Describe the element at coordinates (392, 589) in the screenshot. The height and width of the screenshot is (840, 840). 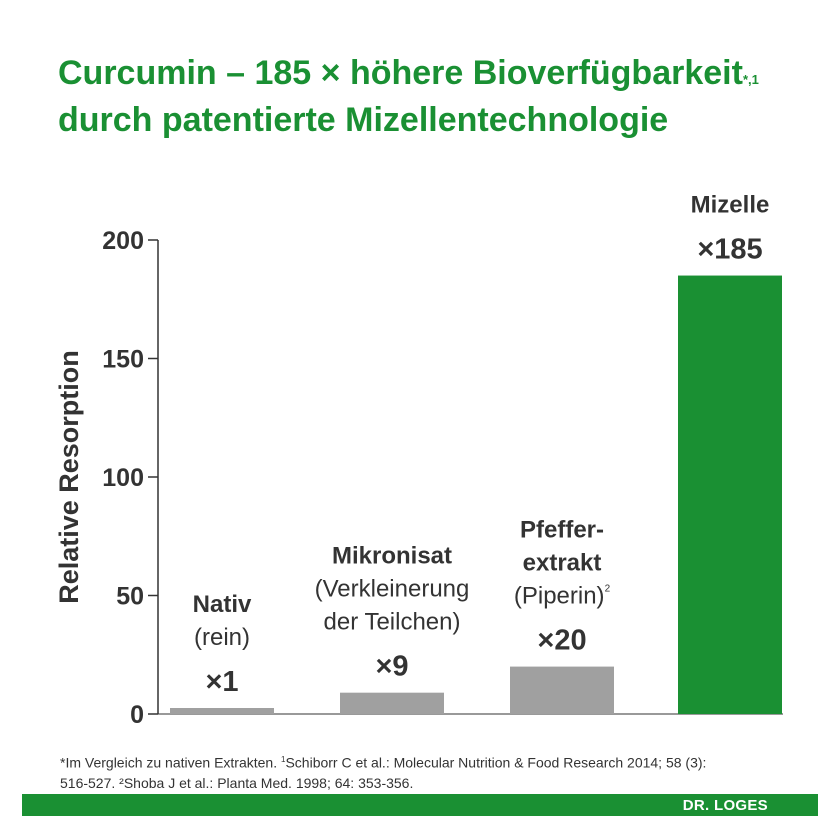
I see `category-label-1-1: (Verkleinerung` at that location.